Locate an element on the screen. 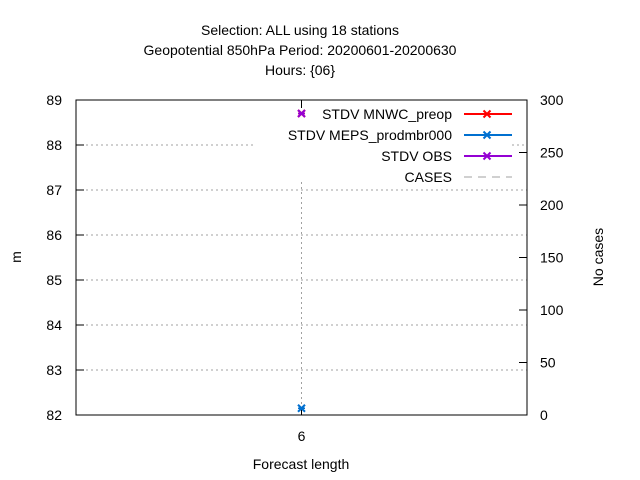 The width and height of the screenshot is (640, 480). series is located at coordinates (301, 261).